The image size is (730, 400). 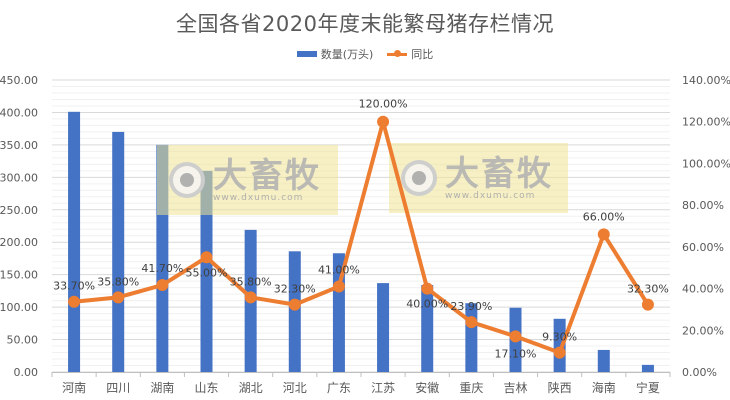 What do you see at coordinates (162, 268) in the screenshot?
I see `yoy-data-label: 41.70%` at bounding box center [162, 268].